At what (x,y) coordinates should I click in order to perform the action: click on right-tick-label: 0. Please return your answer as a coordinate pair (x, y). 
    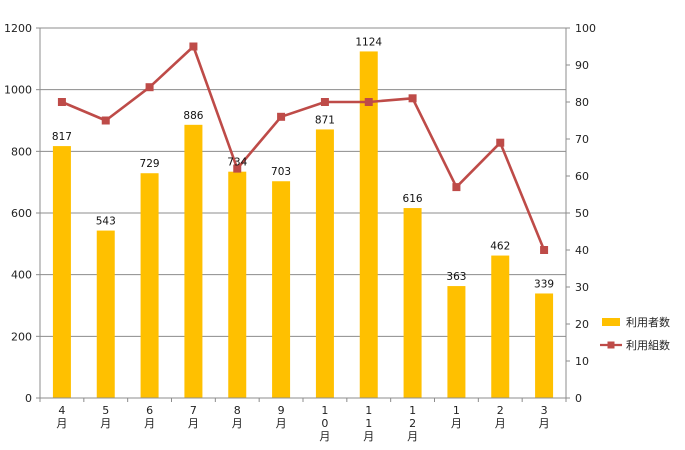
    Looking at the image, I should click on (578, 398).